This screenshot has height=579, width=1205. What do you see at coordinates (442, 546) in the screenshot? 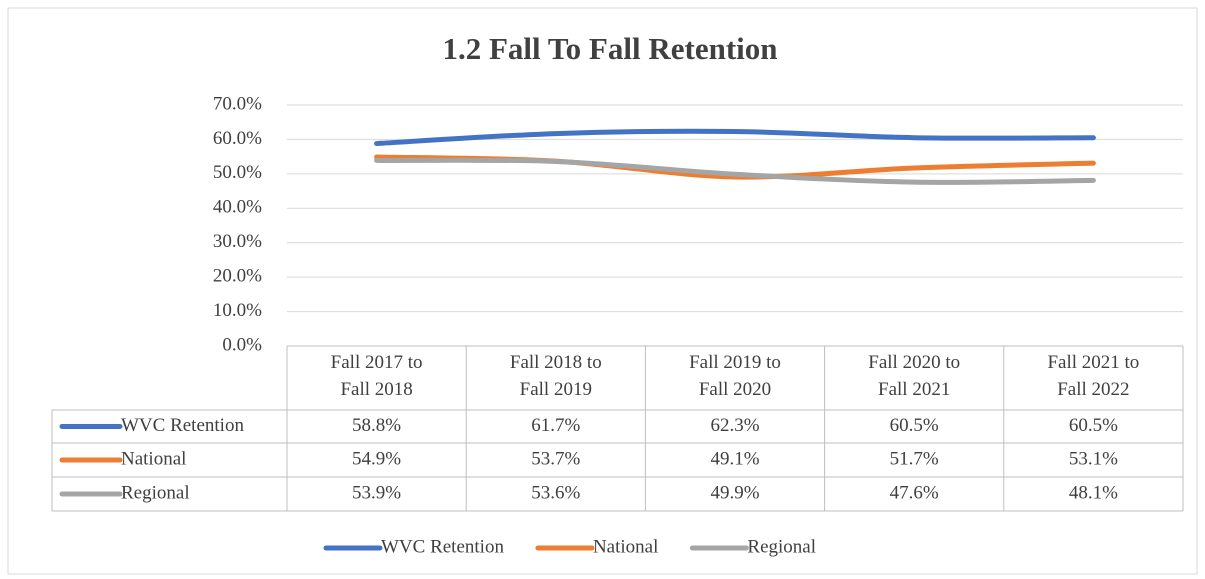
I see `legend-label: WVC Retention` at bounding box center [442, 546].